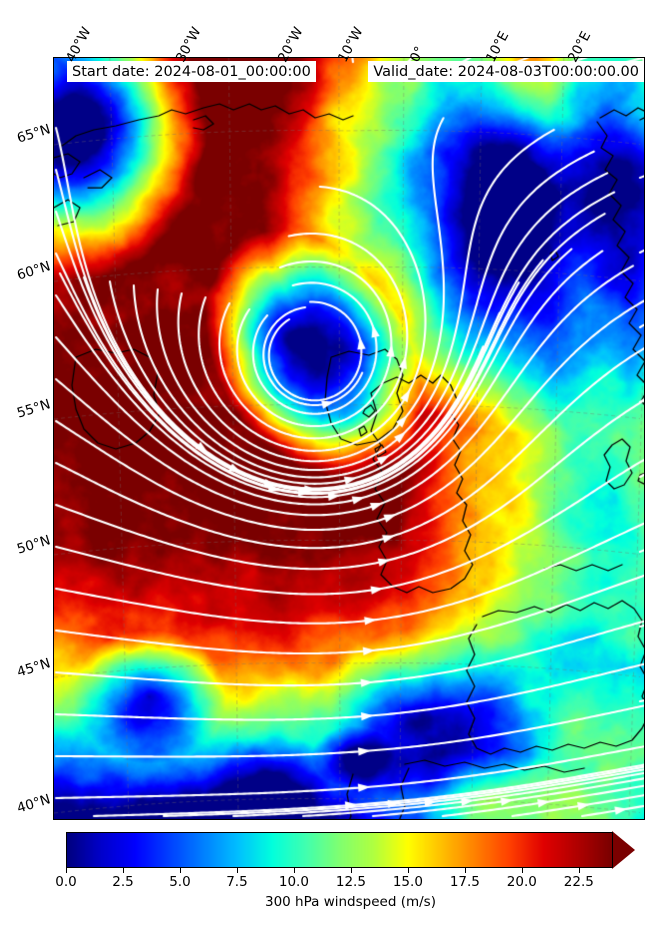 The image size is (659, 936). Describe the element at coordinates (34, 134) in the screenshot. I see `lat-tick-label: 65°N` at that location.